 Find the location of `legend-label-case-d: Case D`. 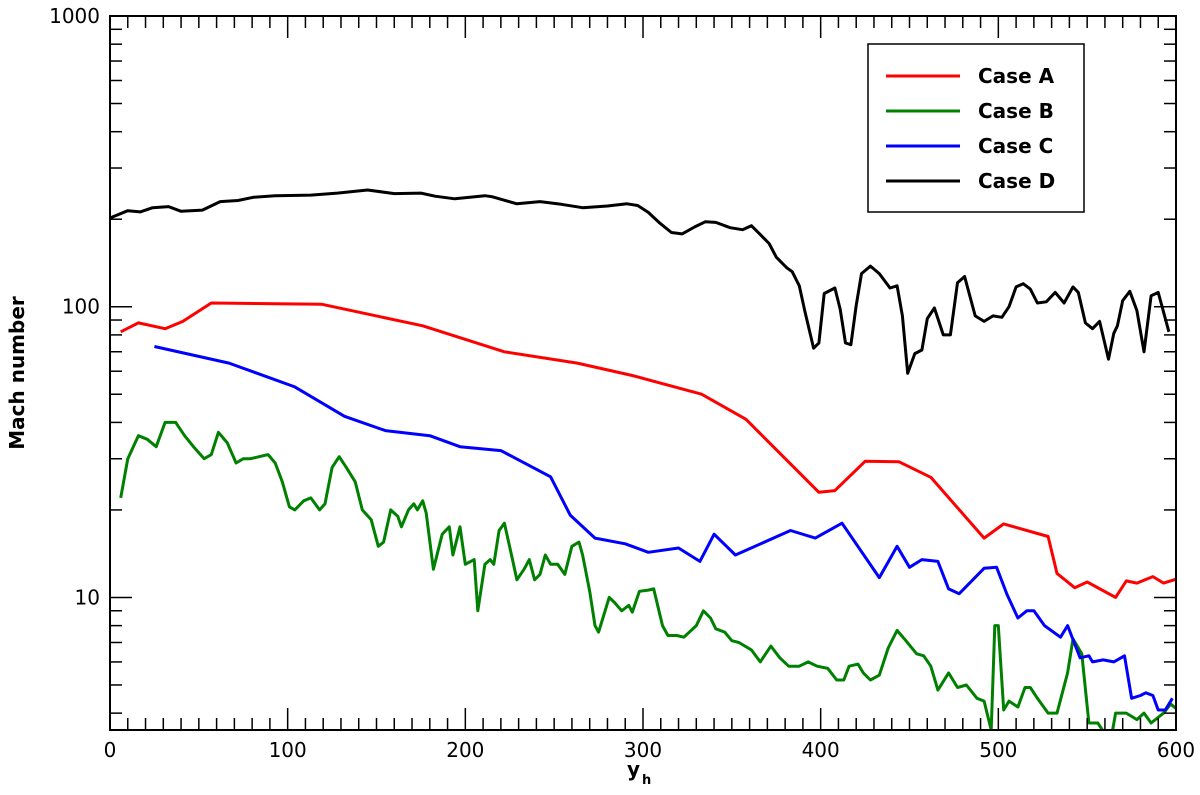

legend-label-case-d: Case D is located at coordinates (1016, 181).